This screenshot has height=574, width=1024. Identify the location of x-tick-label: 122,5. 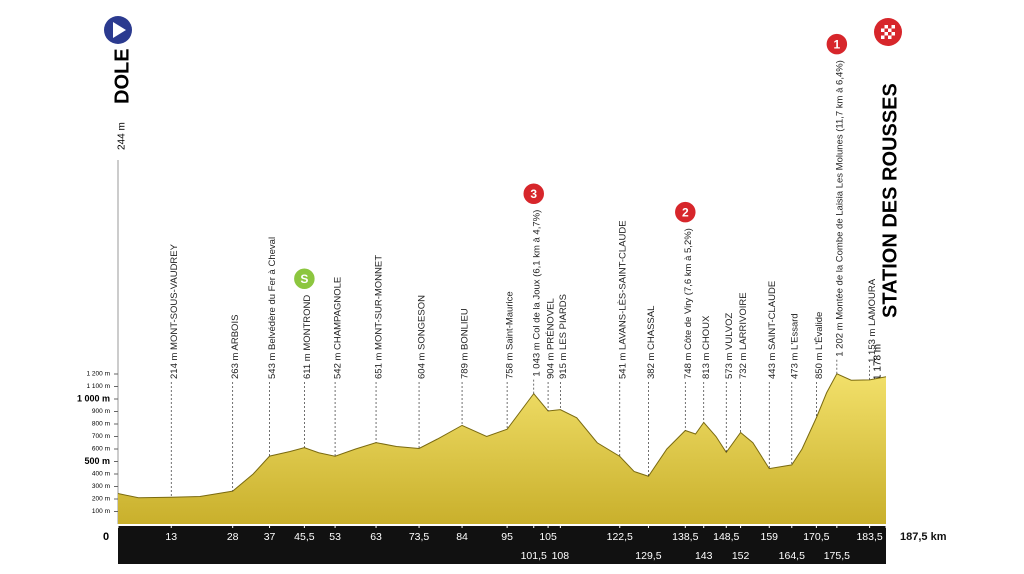
(620, 537).